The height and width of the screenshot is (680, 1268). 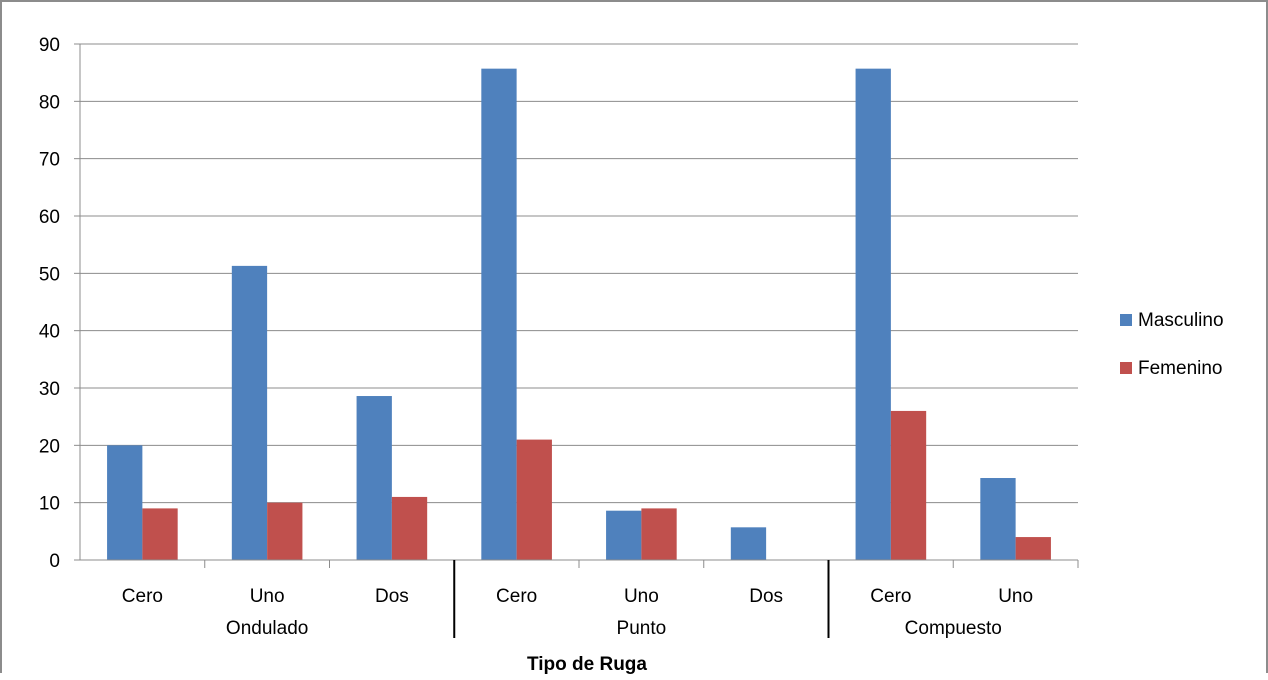 I want to click on y-tick-label: 30, so click(x=49, y=389).